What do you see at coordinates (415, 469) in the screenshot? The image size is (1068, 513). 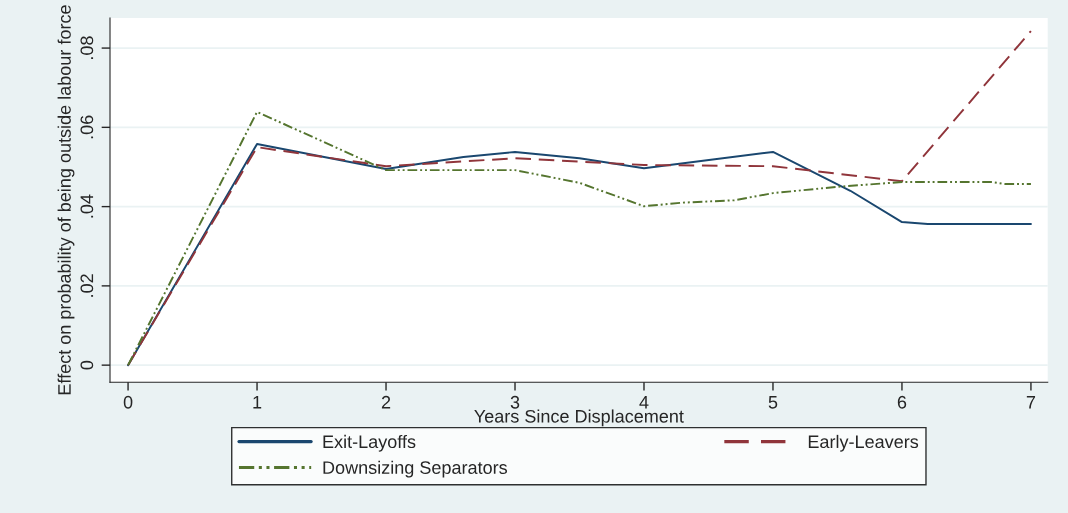 I see `legend-label: Downsizing Separators` at bounding box center [415, 469].